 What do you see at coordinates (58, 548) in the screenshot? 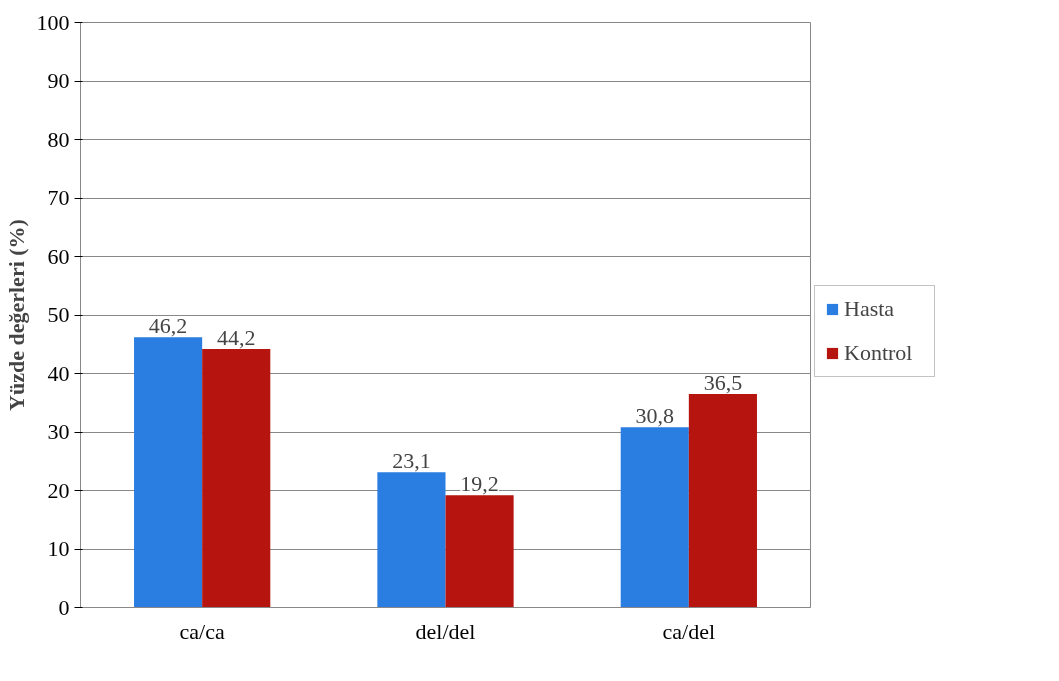
I see `y-tick-label: 10` at bounding box center [58, 548].